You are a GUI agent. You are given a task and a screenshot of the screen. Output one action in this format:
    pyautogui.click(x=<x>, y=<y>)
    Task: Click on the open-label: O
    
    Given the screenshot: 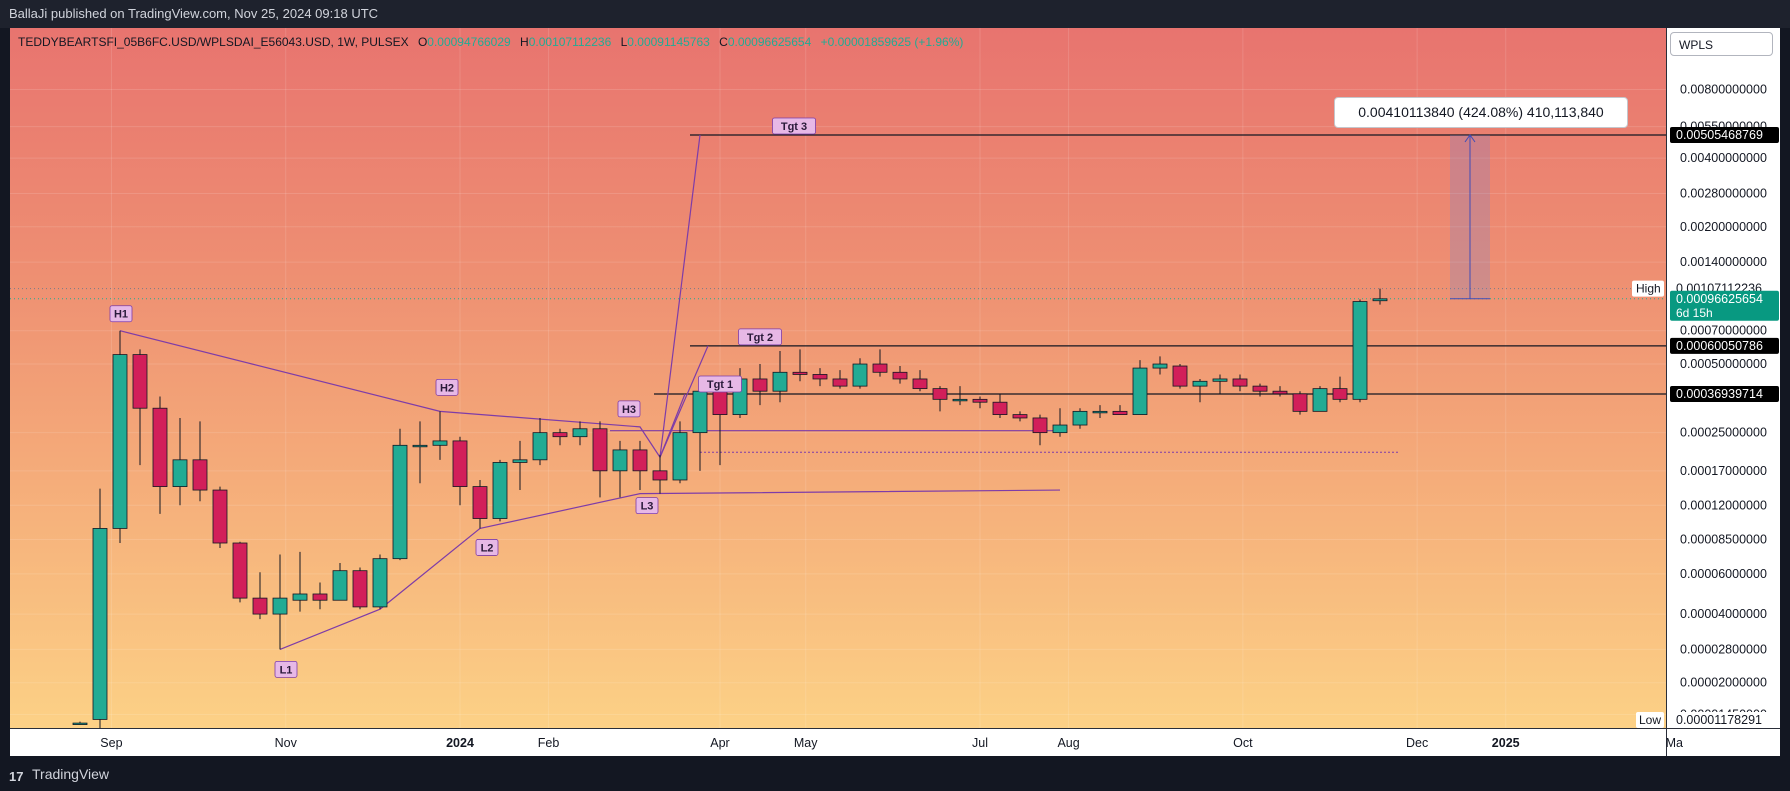 What is the action you would take?
    pyautogui.click(x=422, y=42)
    